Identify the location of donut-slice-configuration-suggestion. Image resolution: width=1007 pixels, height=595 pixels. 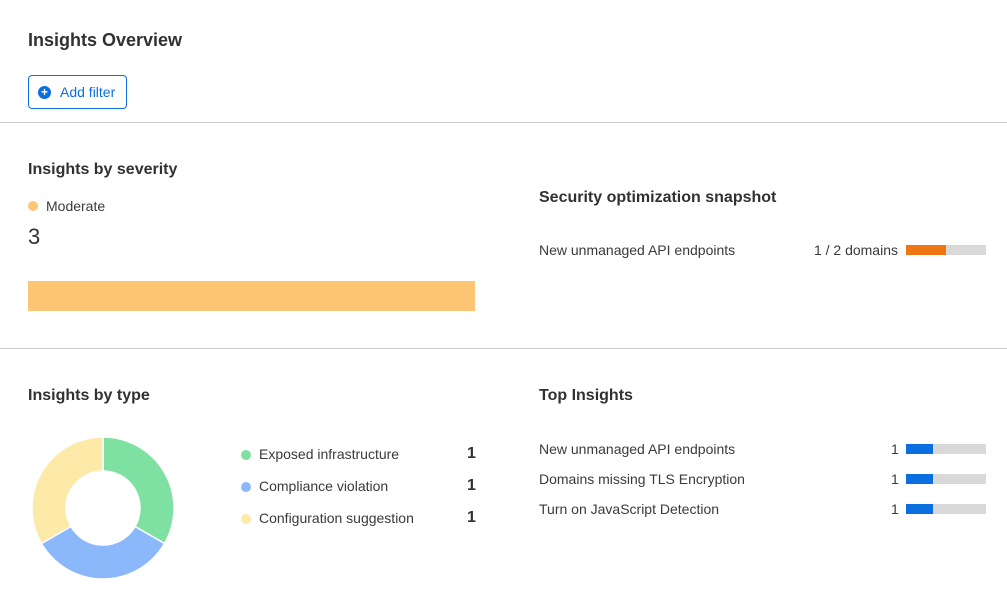
(67, 490).